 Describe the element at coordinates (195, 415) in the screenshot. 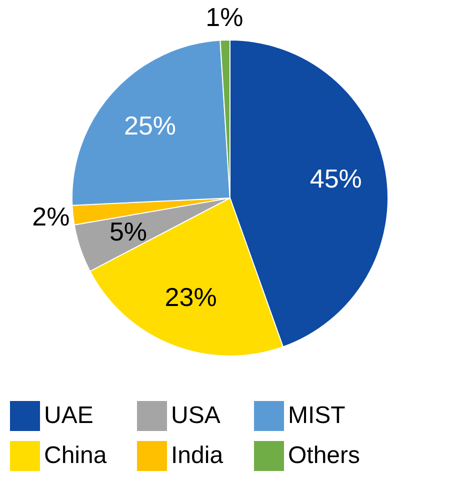

I see `legend-label: USA` at that location.